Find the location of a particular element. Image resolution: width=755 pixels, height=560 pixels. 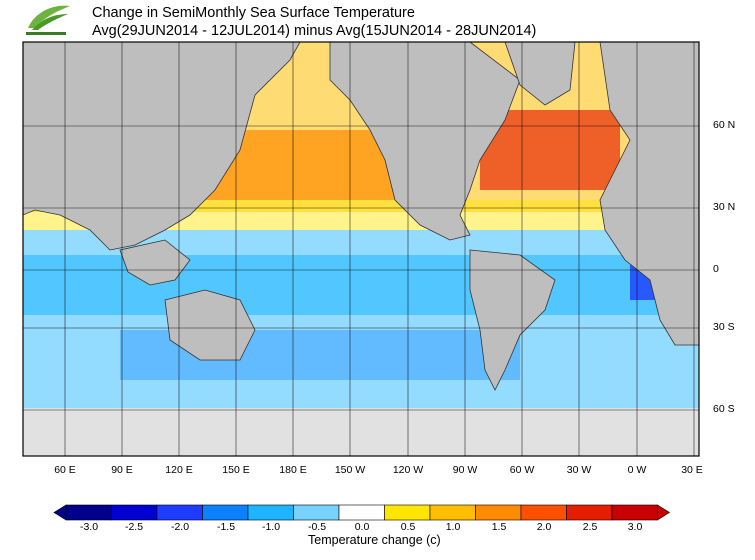

colorbar-tick-label: -1.0 is located at coordinates (271, 527).